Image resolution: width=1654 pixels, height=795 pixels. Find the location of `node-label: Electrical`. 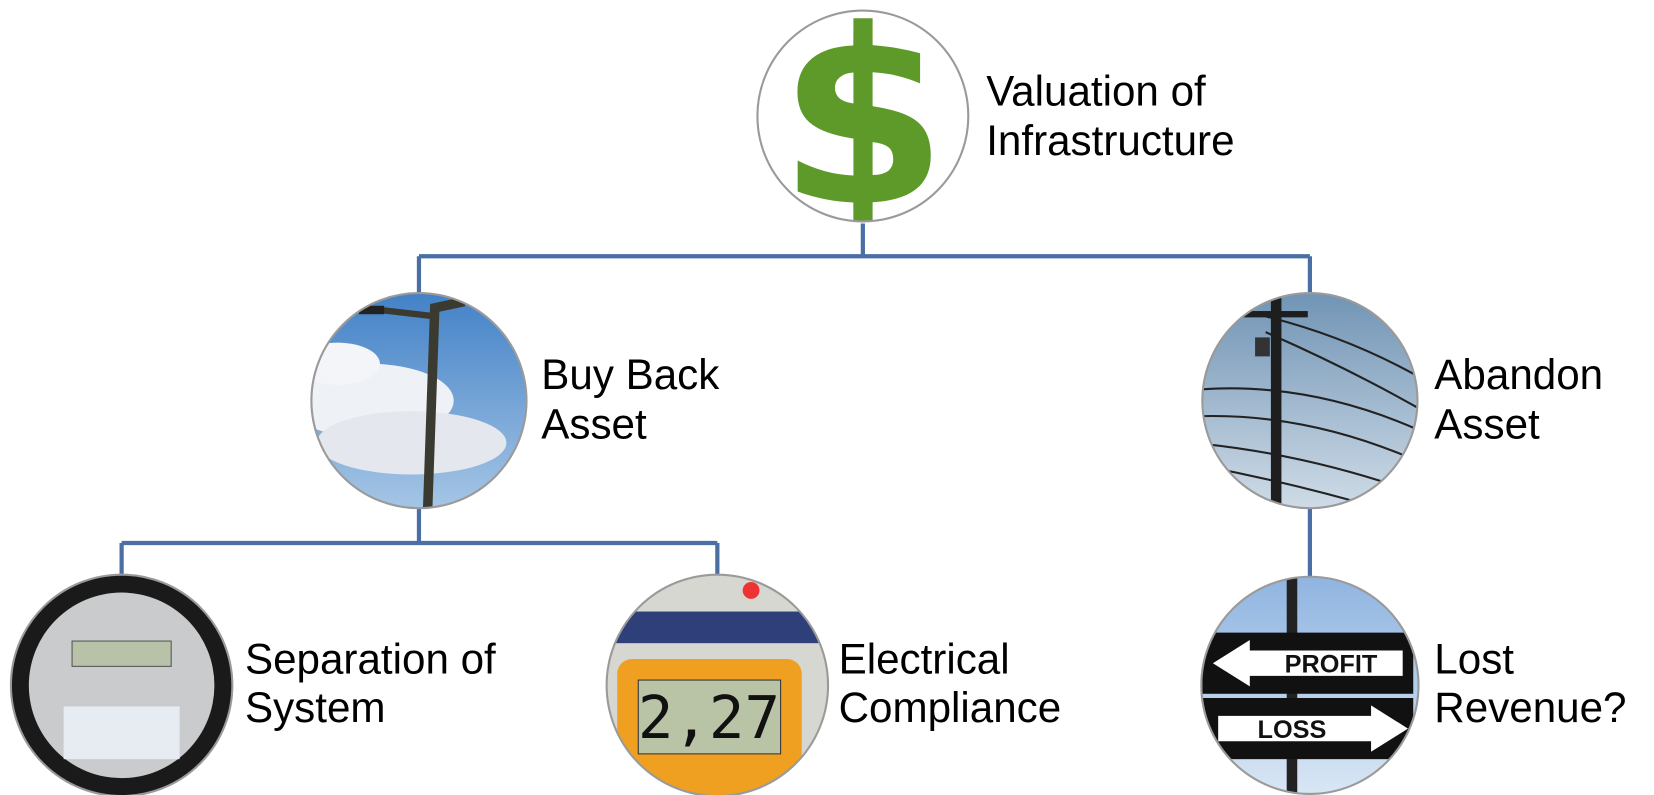

node-label: Electrical is located at coordinates (924, 659).